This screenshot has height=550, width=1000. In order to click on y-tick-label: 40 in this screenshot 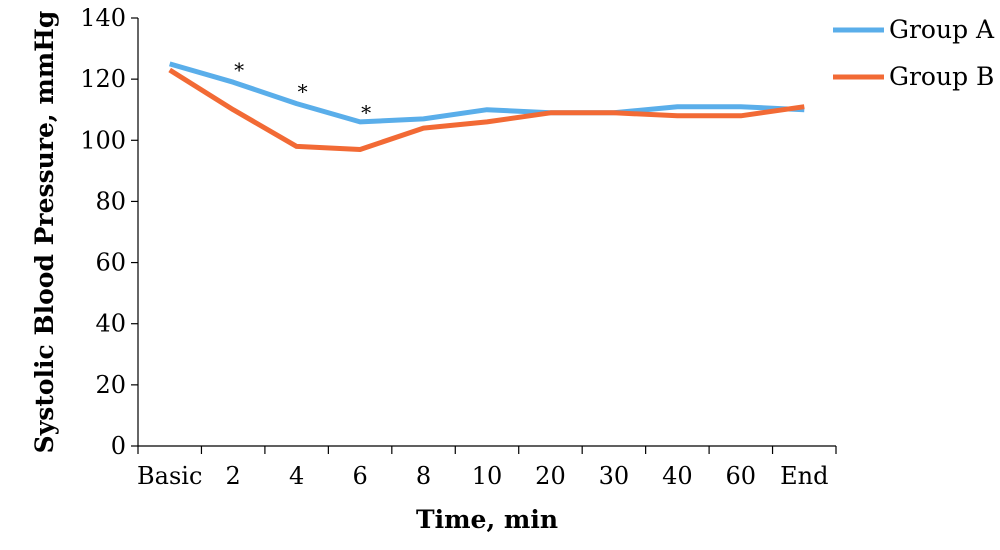, I will do `click(110, 324)`.